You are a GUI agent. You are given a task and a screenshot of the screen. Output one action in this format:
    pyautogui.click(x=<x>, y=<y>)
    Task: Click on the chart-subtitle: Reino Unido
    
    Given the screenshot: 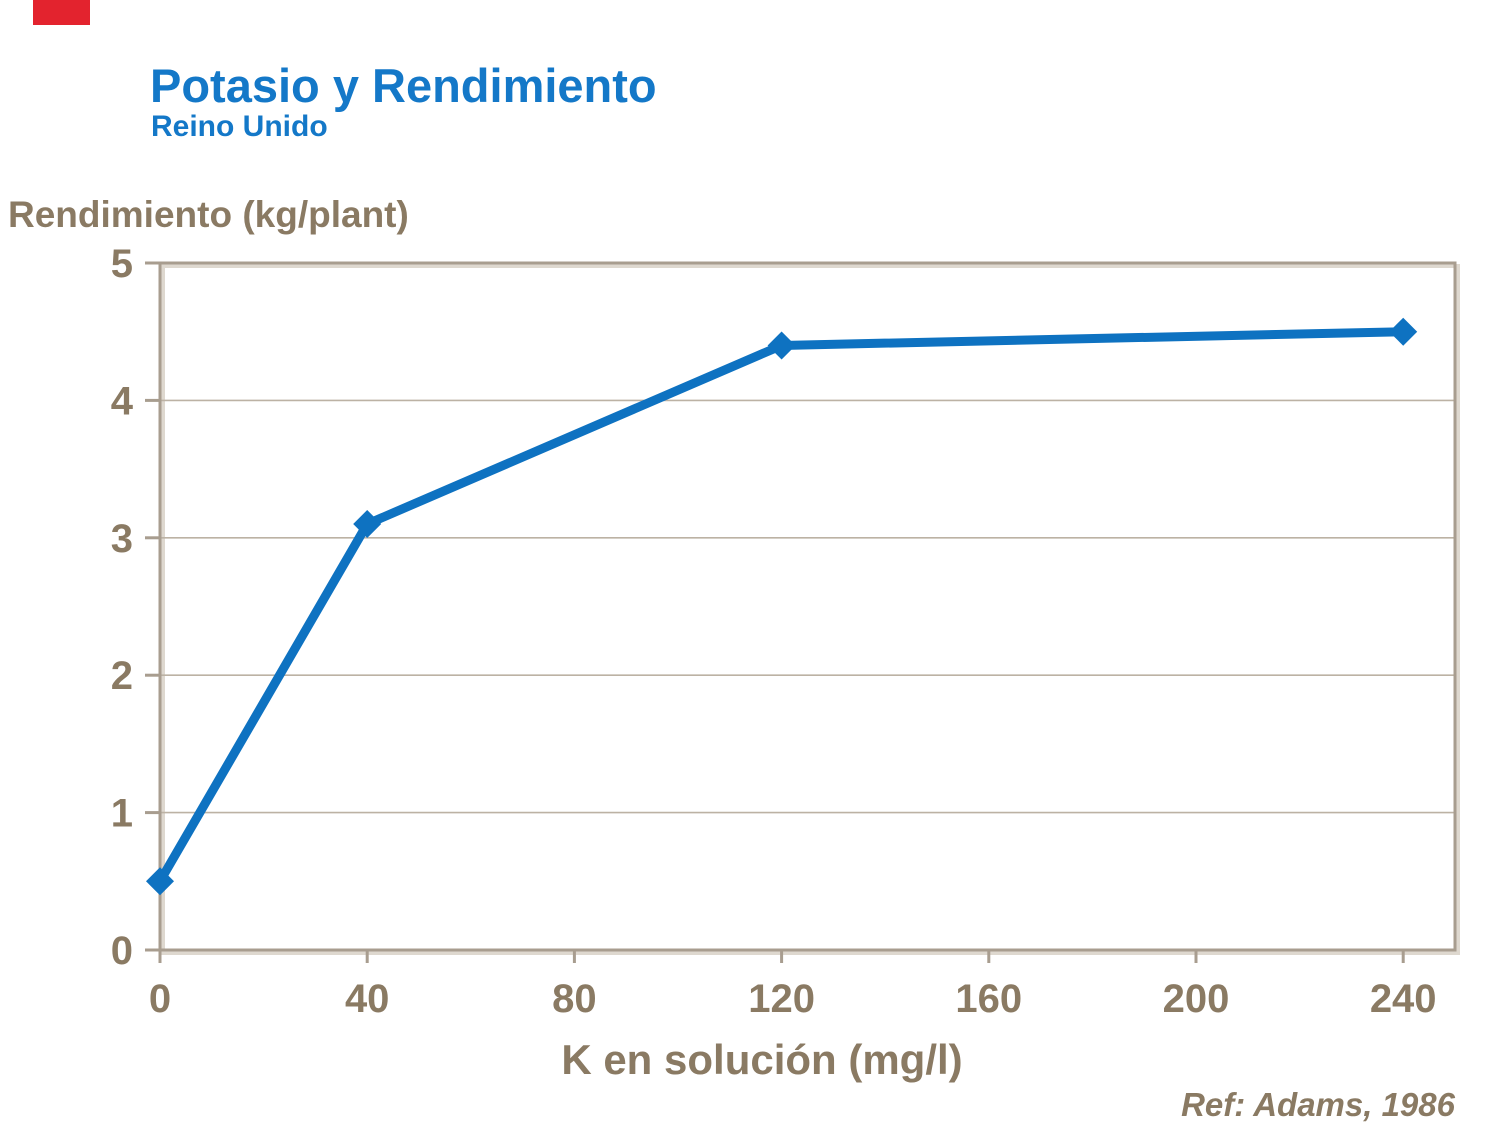 What is the action you would take?
    pyautogui.click(x=239, y=126)
    